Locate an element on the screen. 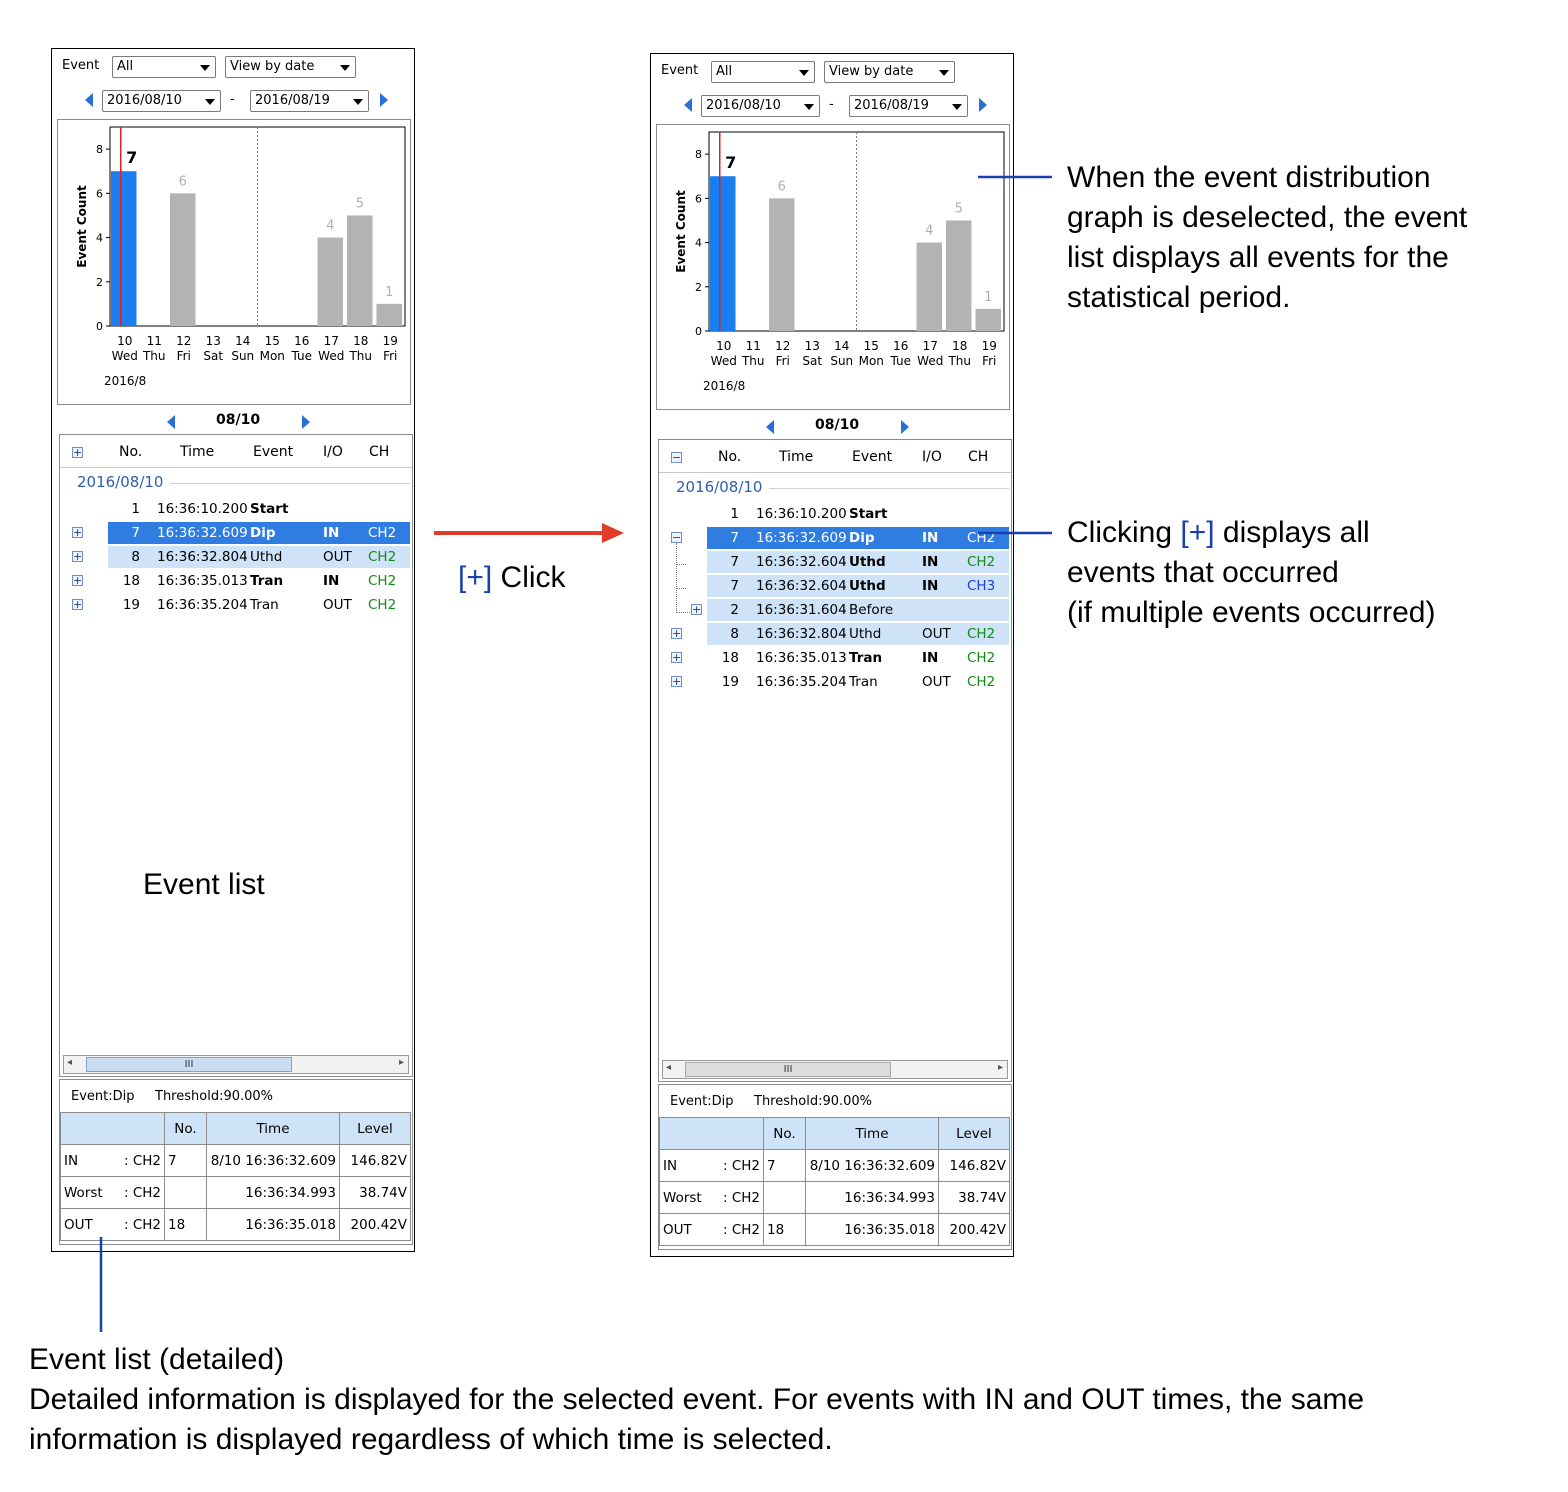 The image size is (1568, 1492). bar-value-label: 5 is located at coordinates (959, 208).